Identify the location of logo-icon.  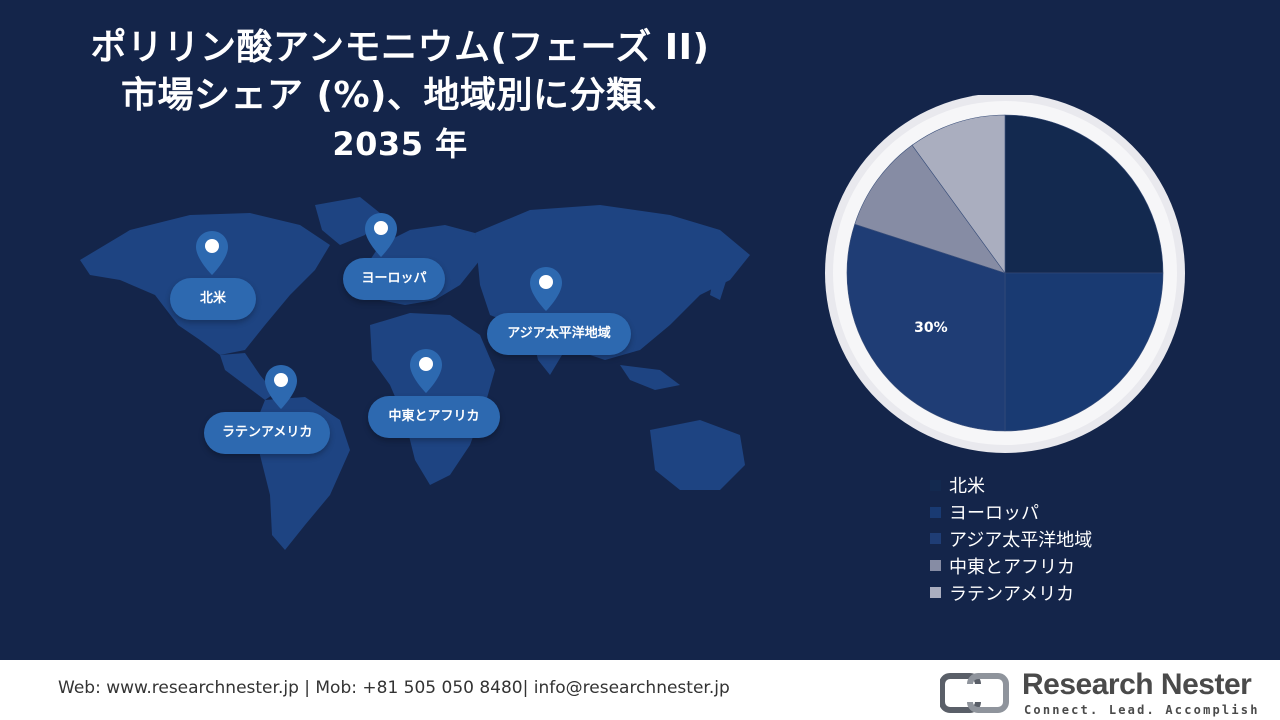
(974, 693).